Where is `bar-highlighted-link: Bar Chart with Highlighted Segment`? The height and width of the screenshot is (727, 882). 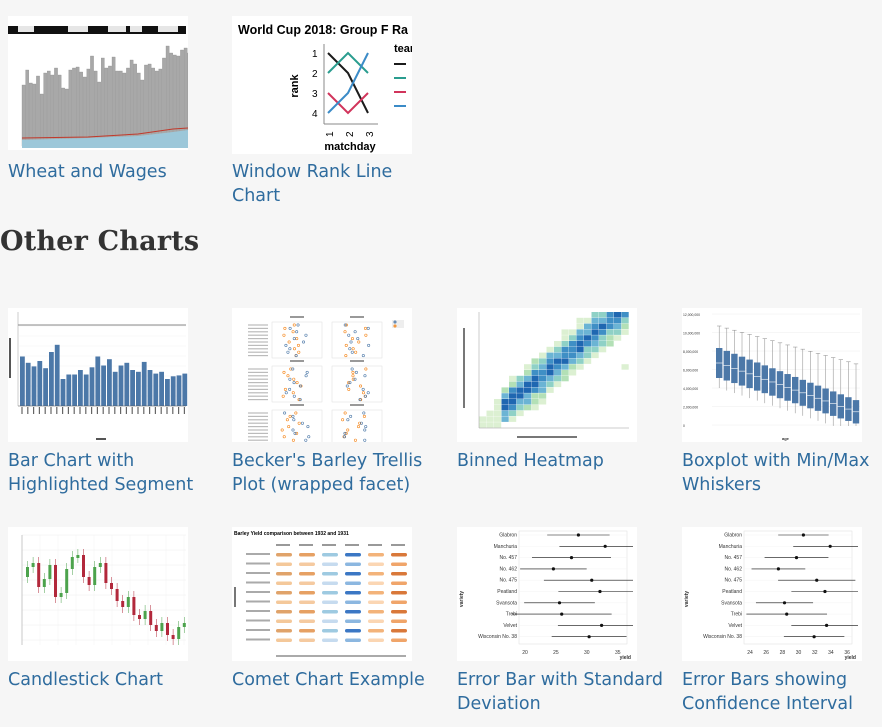 bar-highlighted-link: Bar Chart with Highlighted Segment is located at coordinates (101, 473).